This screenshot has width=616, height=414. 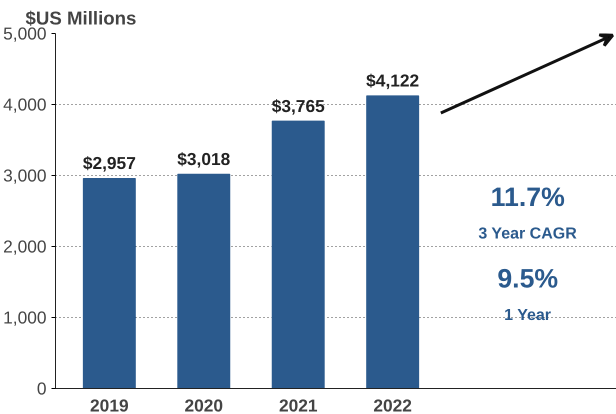 What do you see at coordinates (25, 176) in the screenshot?
I see `y-tick-label: 3,000` at bounding box center [25, 176].